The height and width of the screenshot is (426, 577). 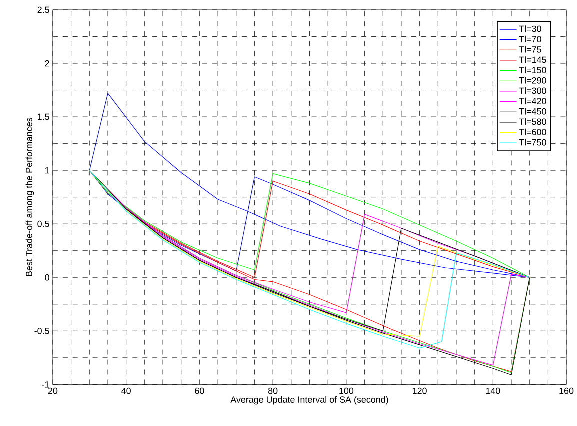 I want to click on legend-label: Tl=70, so click(x=530, y=39).